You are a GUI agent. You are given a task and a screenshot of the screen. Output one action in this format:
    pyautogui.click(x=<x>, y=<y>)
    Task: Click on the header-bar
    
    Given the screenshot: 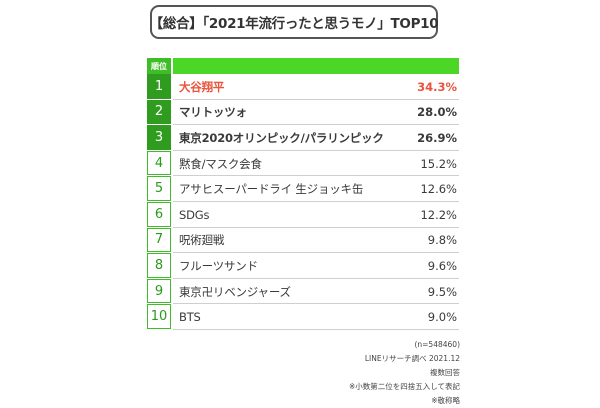 What is the action you would take?
    pyautogui.click(x=316, y=66)
    